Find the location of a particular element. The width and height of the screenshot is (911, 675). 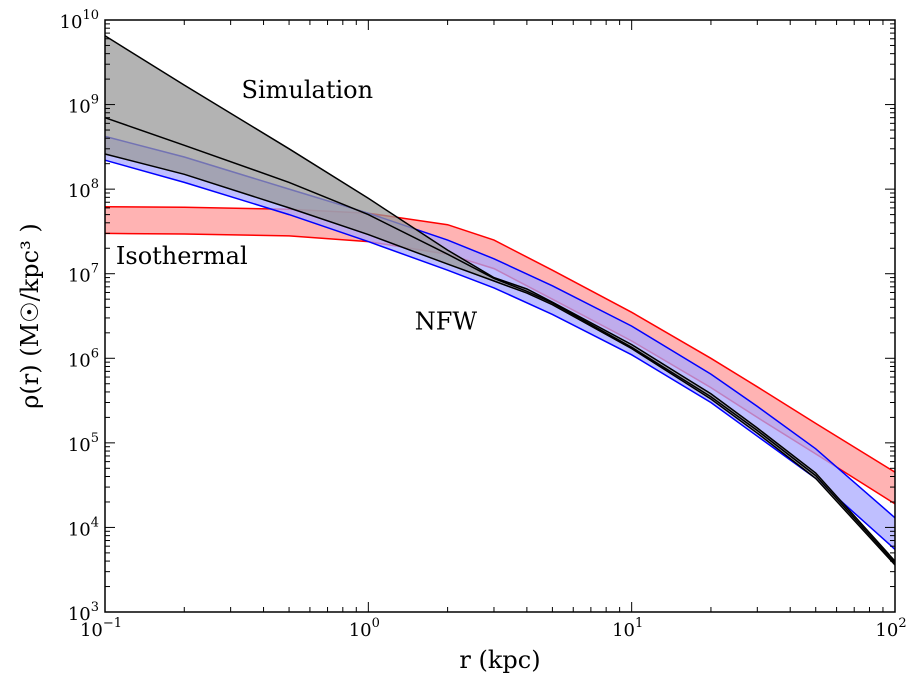

x-tick-label: 10⁰ is located at coordinates (364, 628).